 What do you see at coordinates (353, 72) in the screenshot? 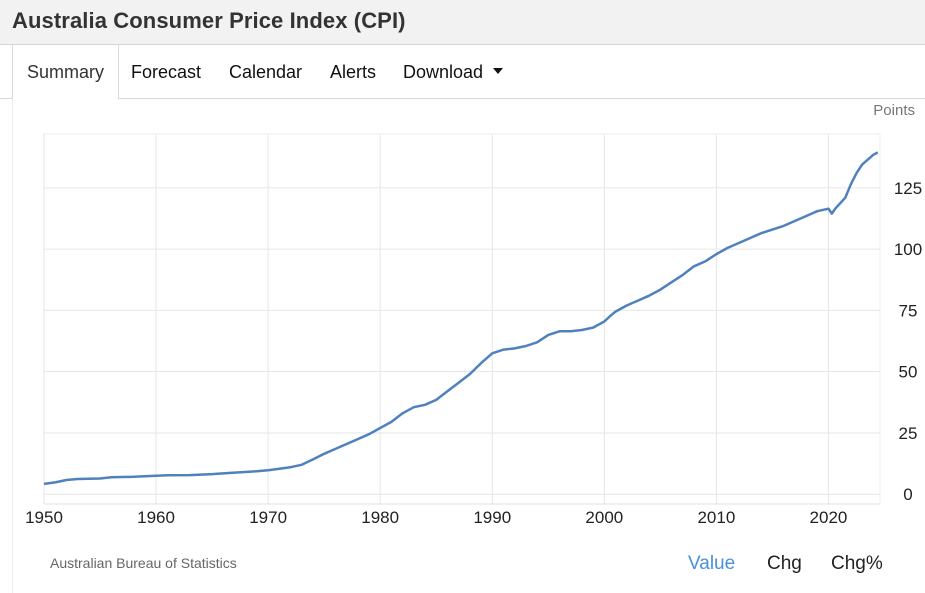
I see `tab-alerts: Alerts` at bounding box center [353, 72].